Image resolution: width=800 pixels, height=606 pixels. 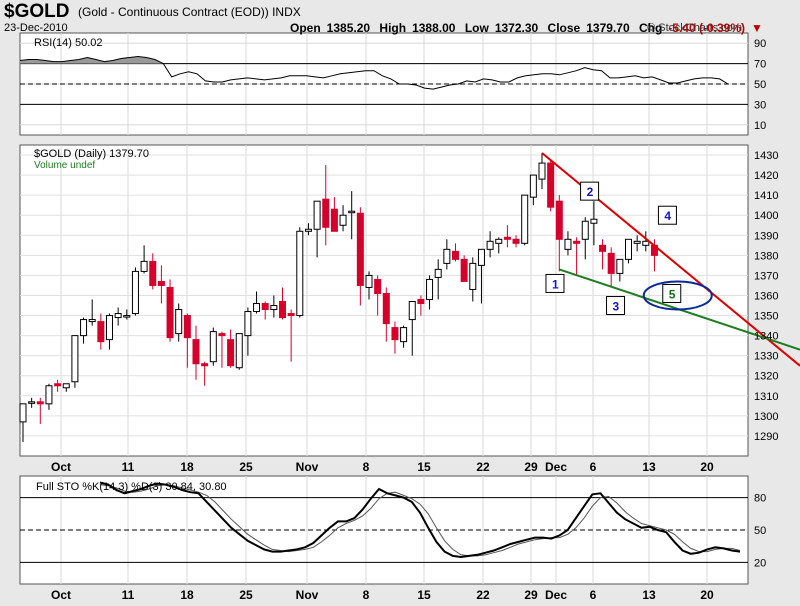 I want to click on price-y-tick-label: 1360, so click(x=766, y=296).